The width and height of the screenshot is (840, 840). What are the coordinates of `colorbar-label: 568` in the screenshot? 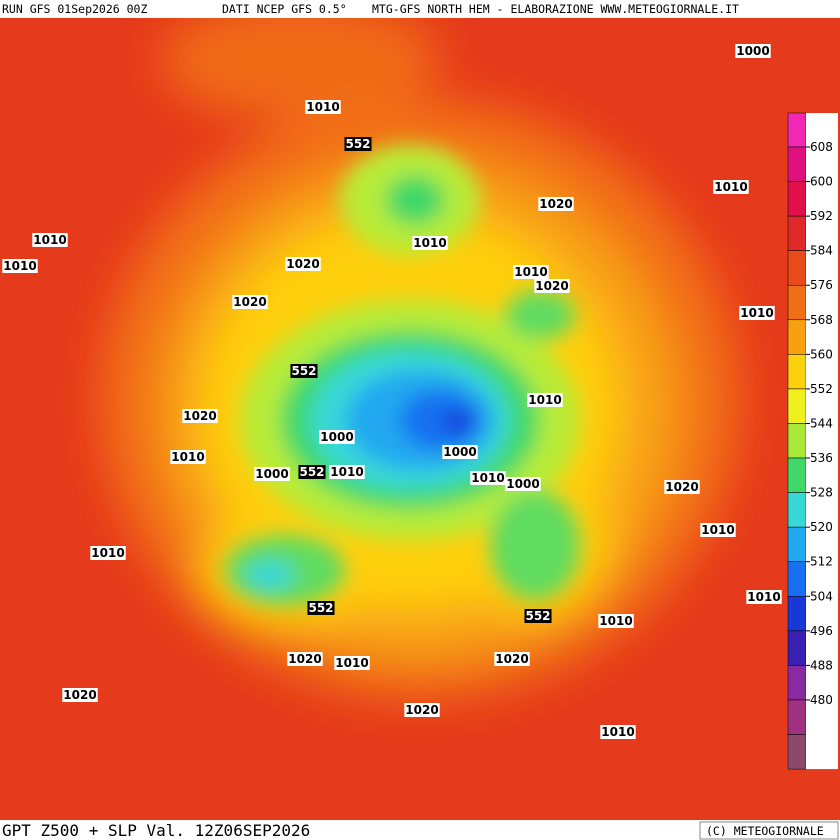 It's located at (821, 320).